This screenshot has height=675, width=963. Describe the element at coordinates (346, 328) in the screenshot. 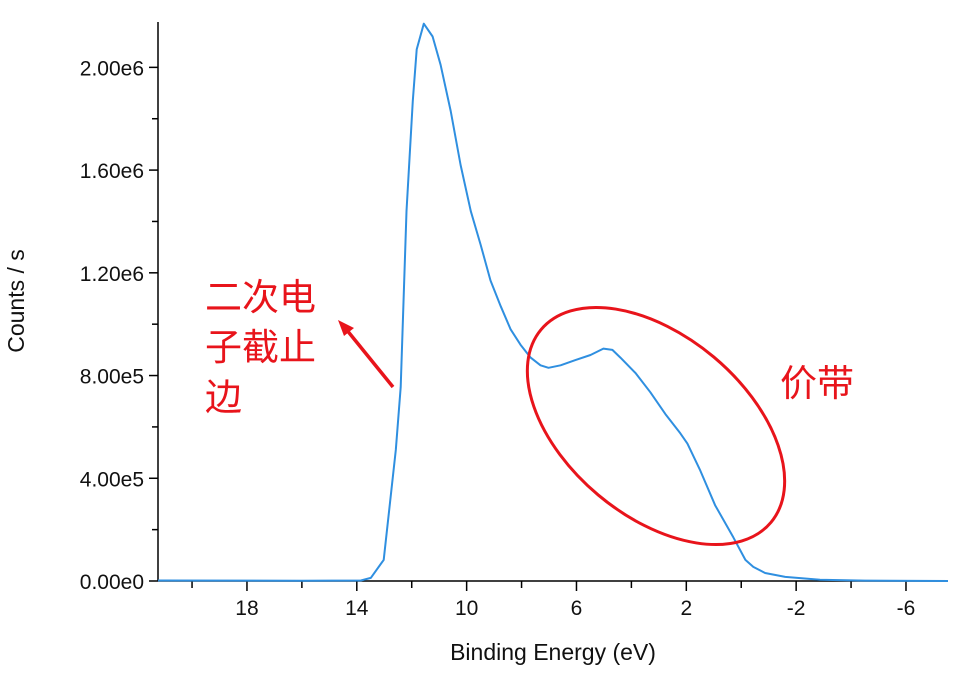

I see `arrow-head-icon` at that location.